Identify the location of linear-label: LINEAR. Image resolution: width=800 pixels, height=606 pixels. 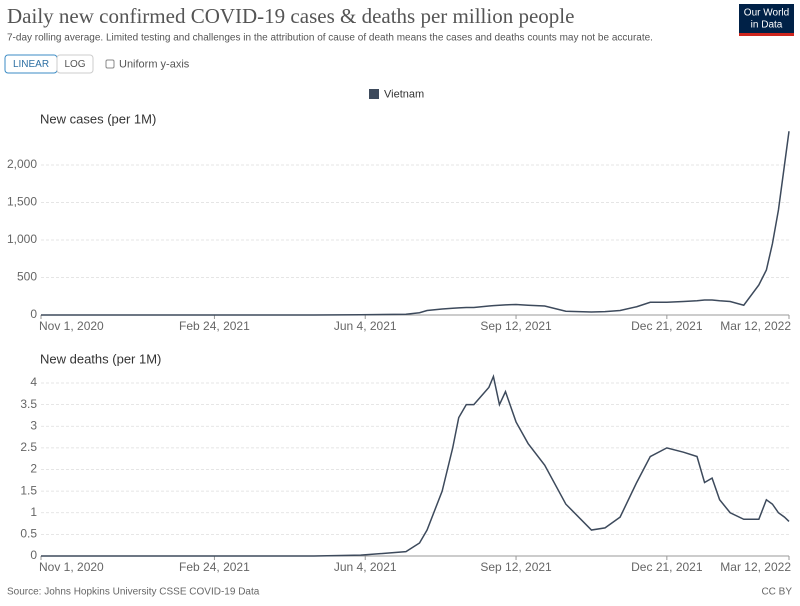
(31, 64).